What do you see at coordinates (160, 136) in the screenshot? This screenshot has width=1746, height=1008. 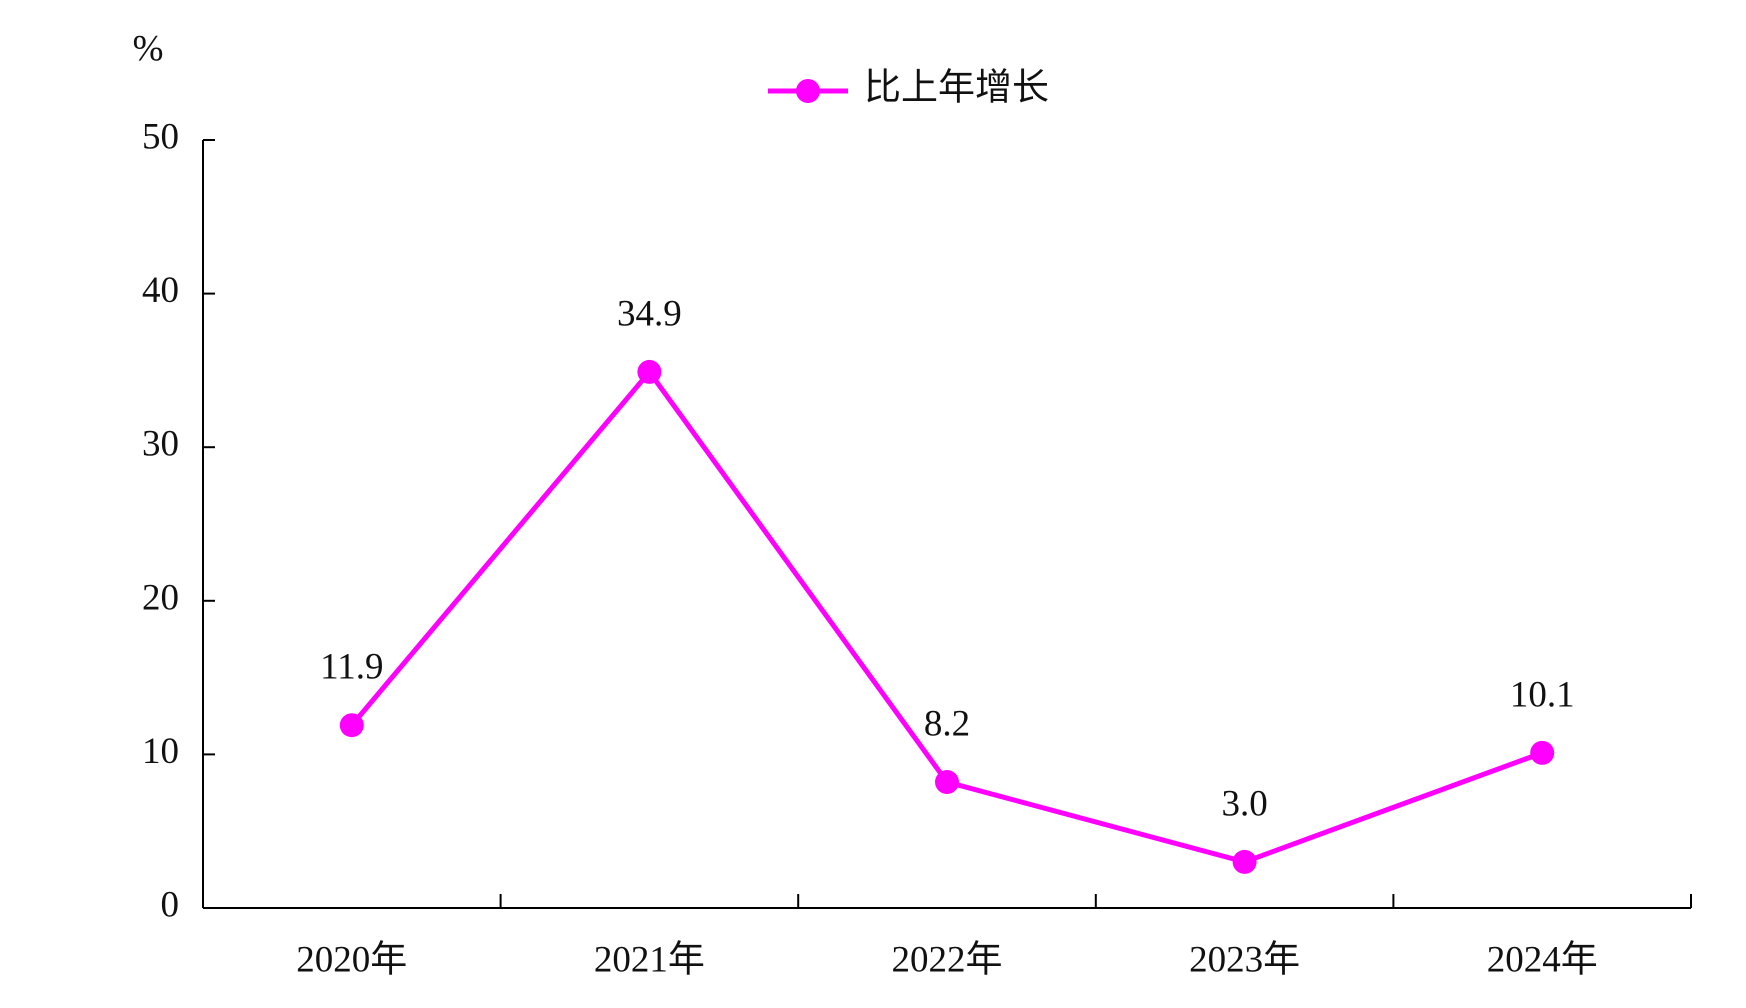 I see `y-tick-label: 50` at bounding box center [160, 136].